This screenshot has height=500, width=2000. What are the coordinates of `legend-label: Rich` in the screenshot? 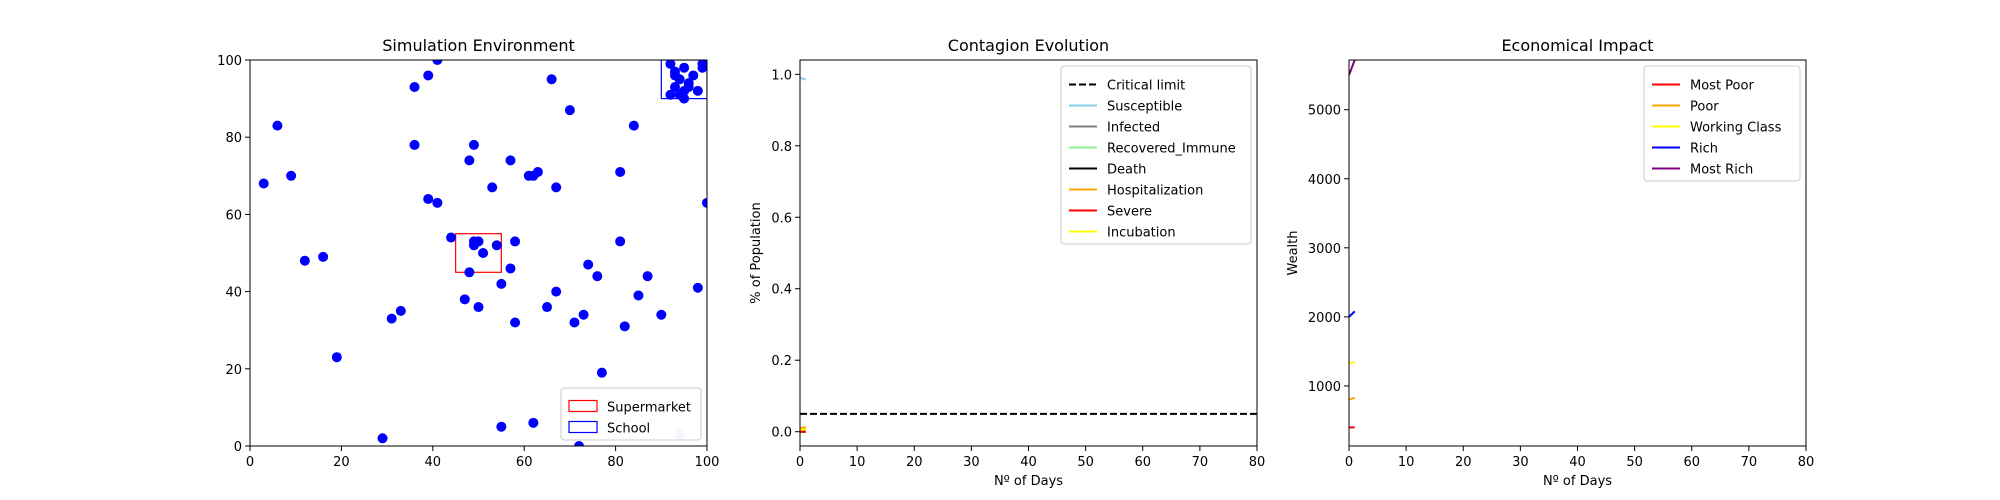 It's located at (1704, 149).